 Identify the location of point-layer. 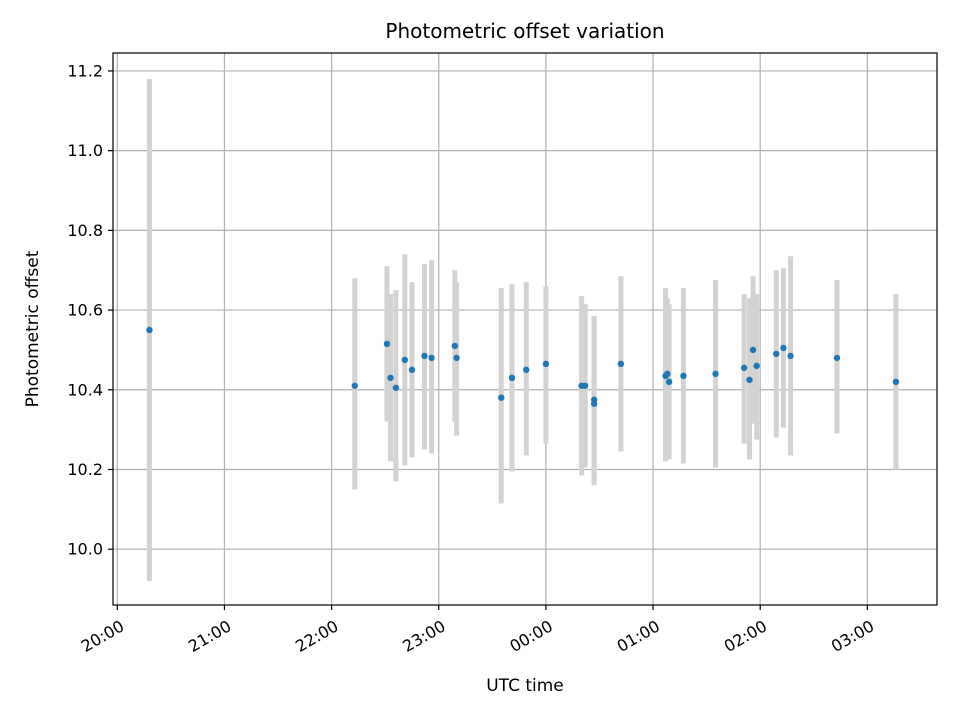
(523, 366).